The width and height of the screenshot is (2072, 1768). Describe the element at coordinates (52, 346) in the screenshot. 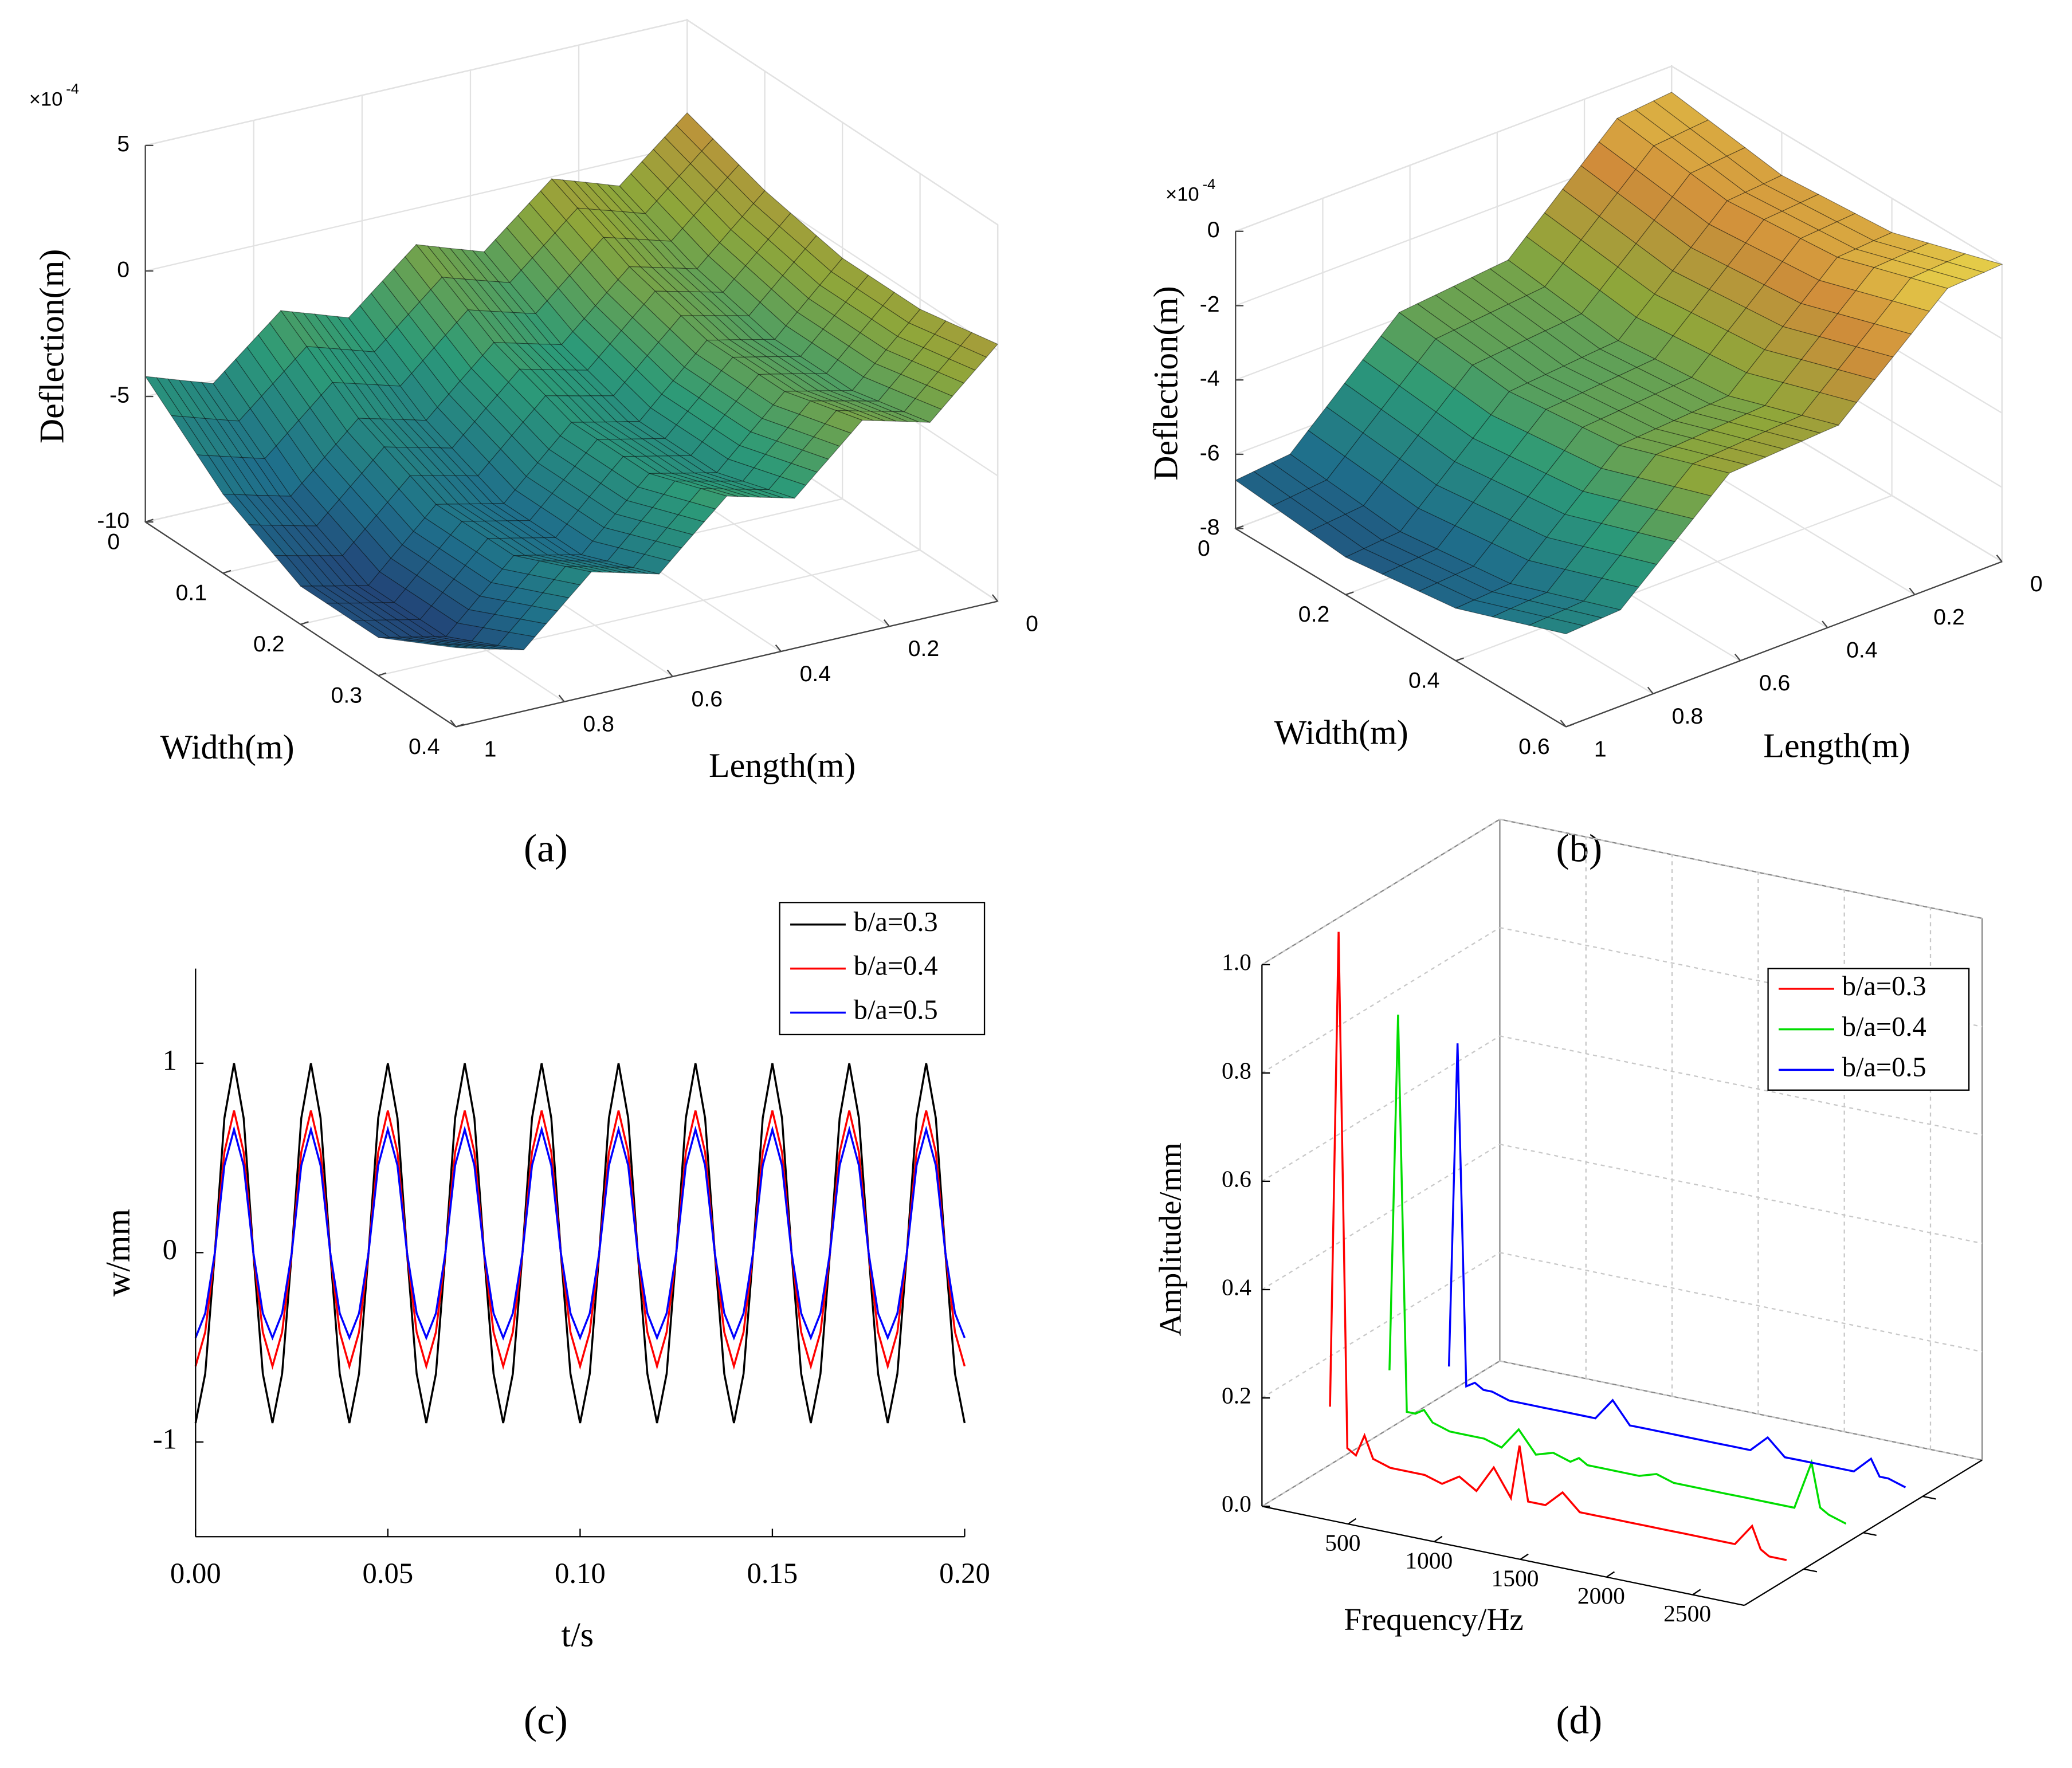

I see `z-axis-label: Deflection(m)` at that location.